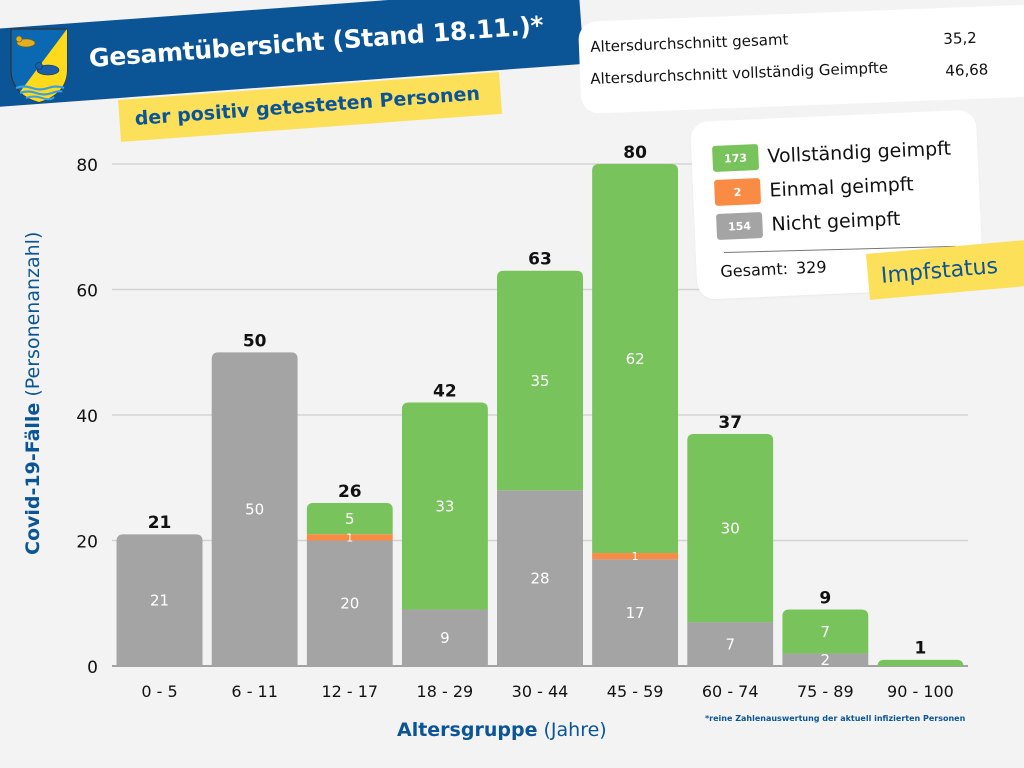  I want to click on x-tick-label: 75 - 89, so click(825, 691).